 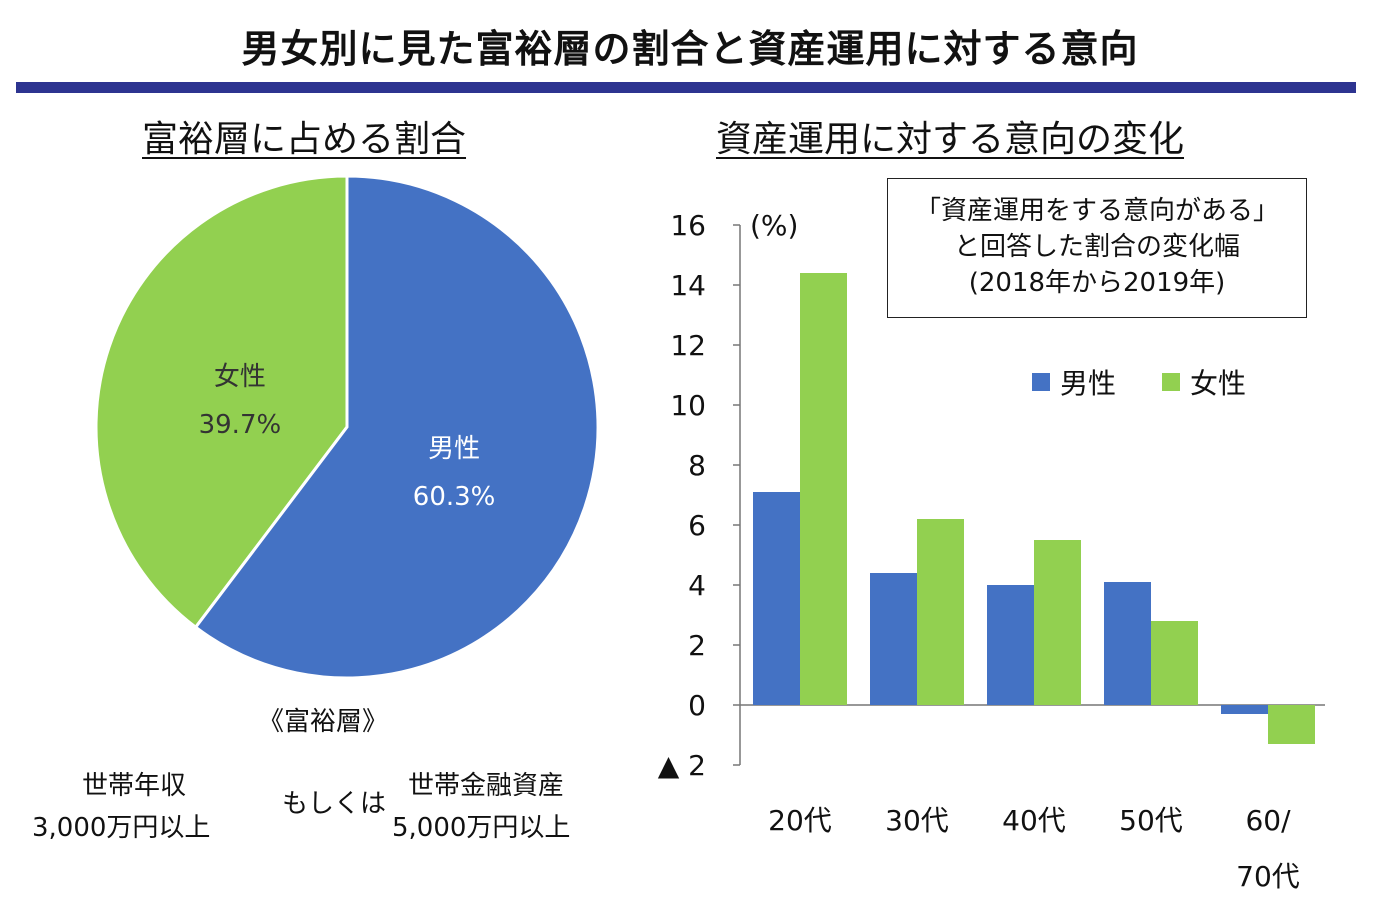 I want to click on pie-slice-female-label: 女性, so click(x=240, y=377).